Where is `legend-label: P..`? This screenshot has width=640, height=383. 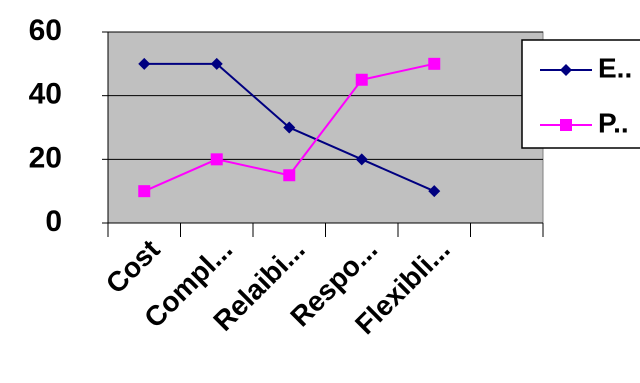
legend-label: P.. is located at coordinates (613, 122).